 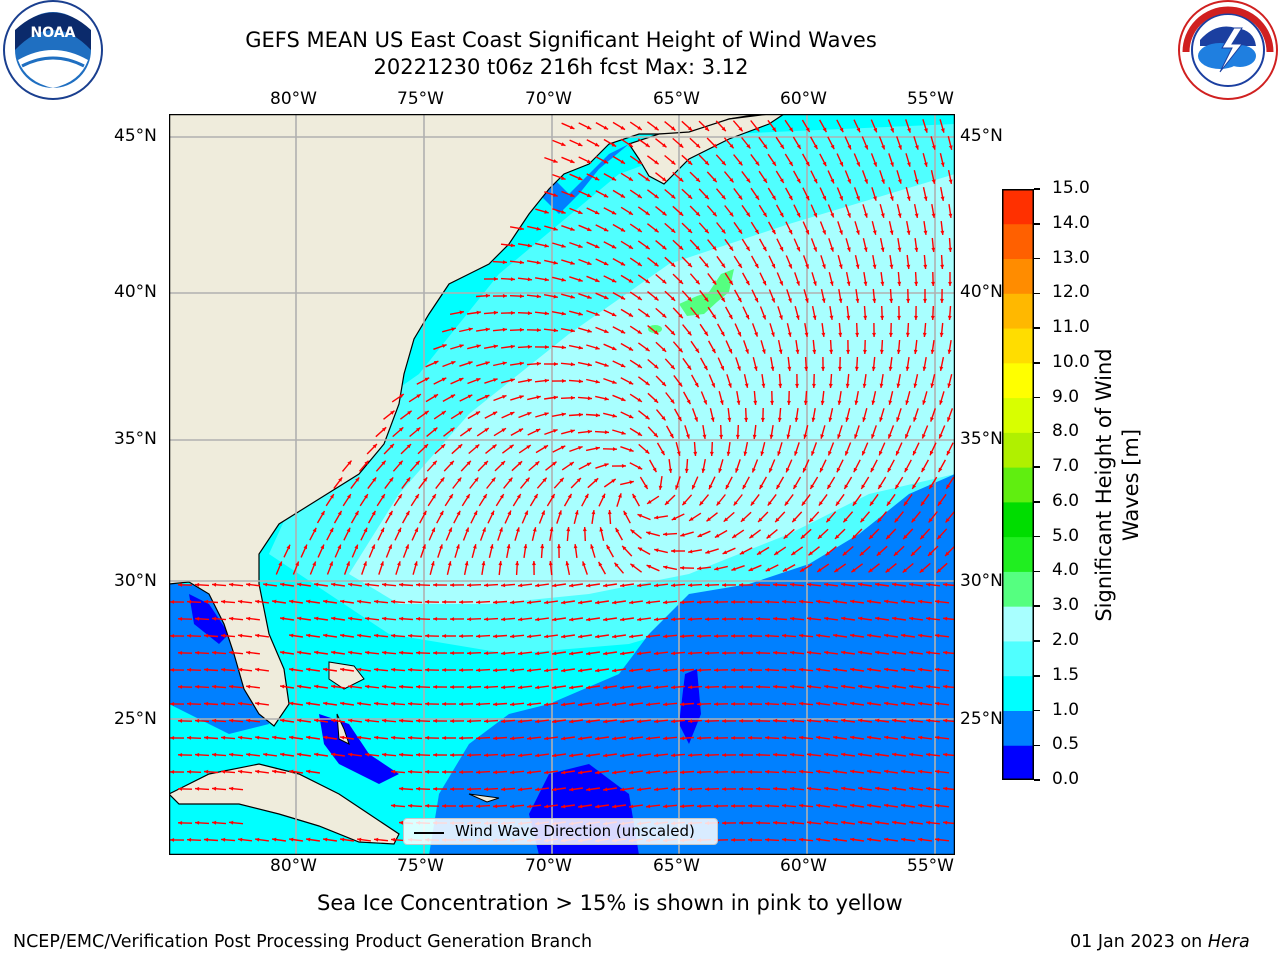 I want to click on lon-label-bottom-70w: 70°W, so click(x=548, y=866).